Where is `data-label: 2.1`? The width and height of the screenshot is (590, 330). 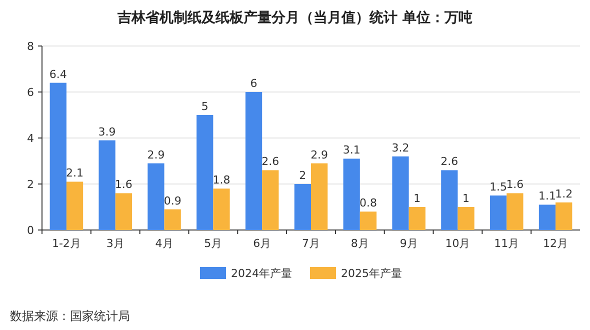
data-label: 2.1 is located at coordinates (75, 173).